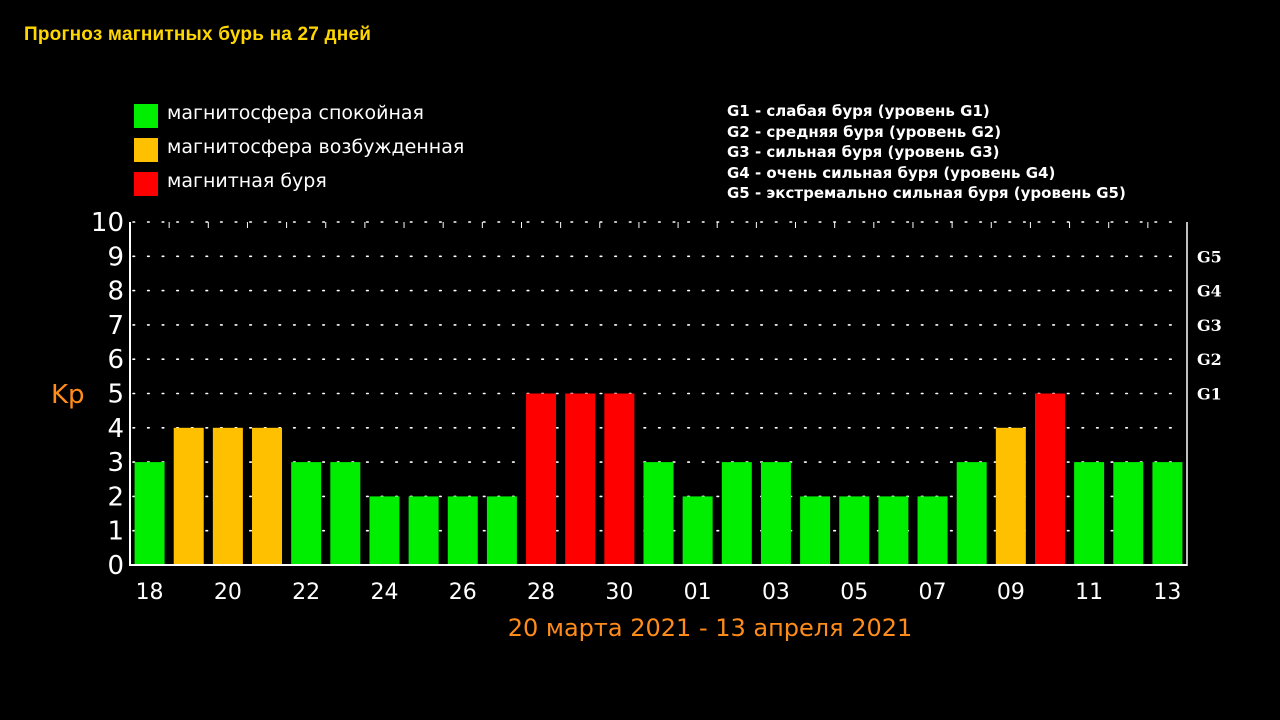 Image resolution: width=1280 pixels, height=720 pixels. What do you see at coordinates (115, 326) in the screenshot?
I see `y-tick-label: 7` at bounding box center [115, 326].